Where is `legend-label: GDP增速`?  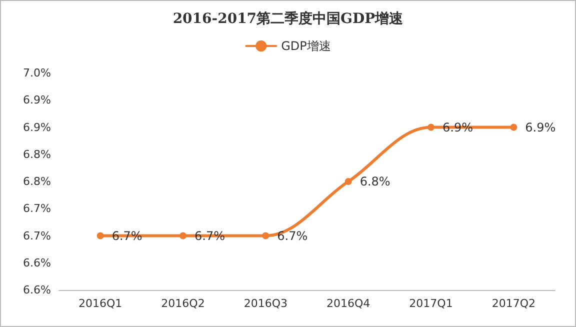 legend-label: GDP增速 is located at coordinates (306, 46).